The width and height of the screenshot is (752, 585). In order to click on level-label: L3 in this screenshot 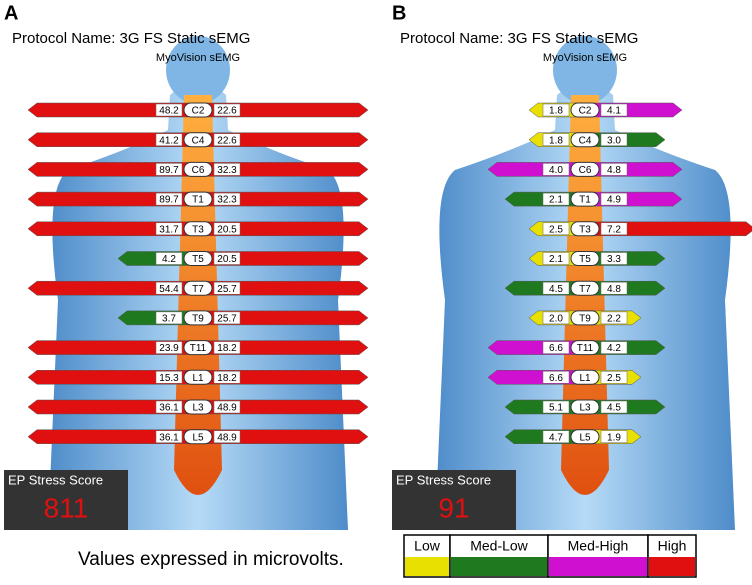, I will do `click(585, 408)`.